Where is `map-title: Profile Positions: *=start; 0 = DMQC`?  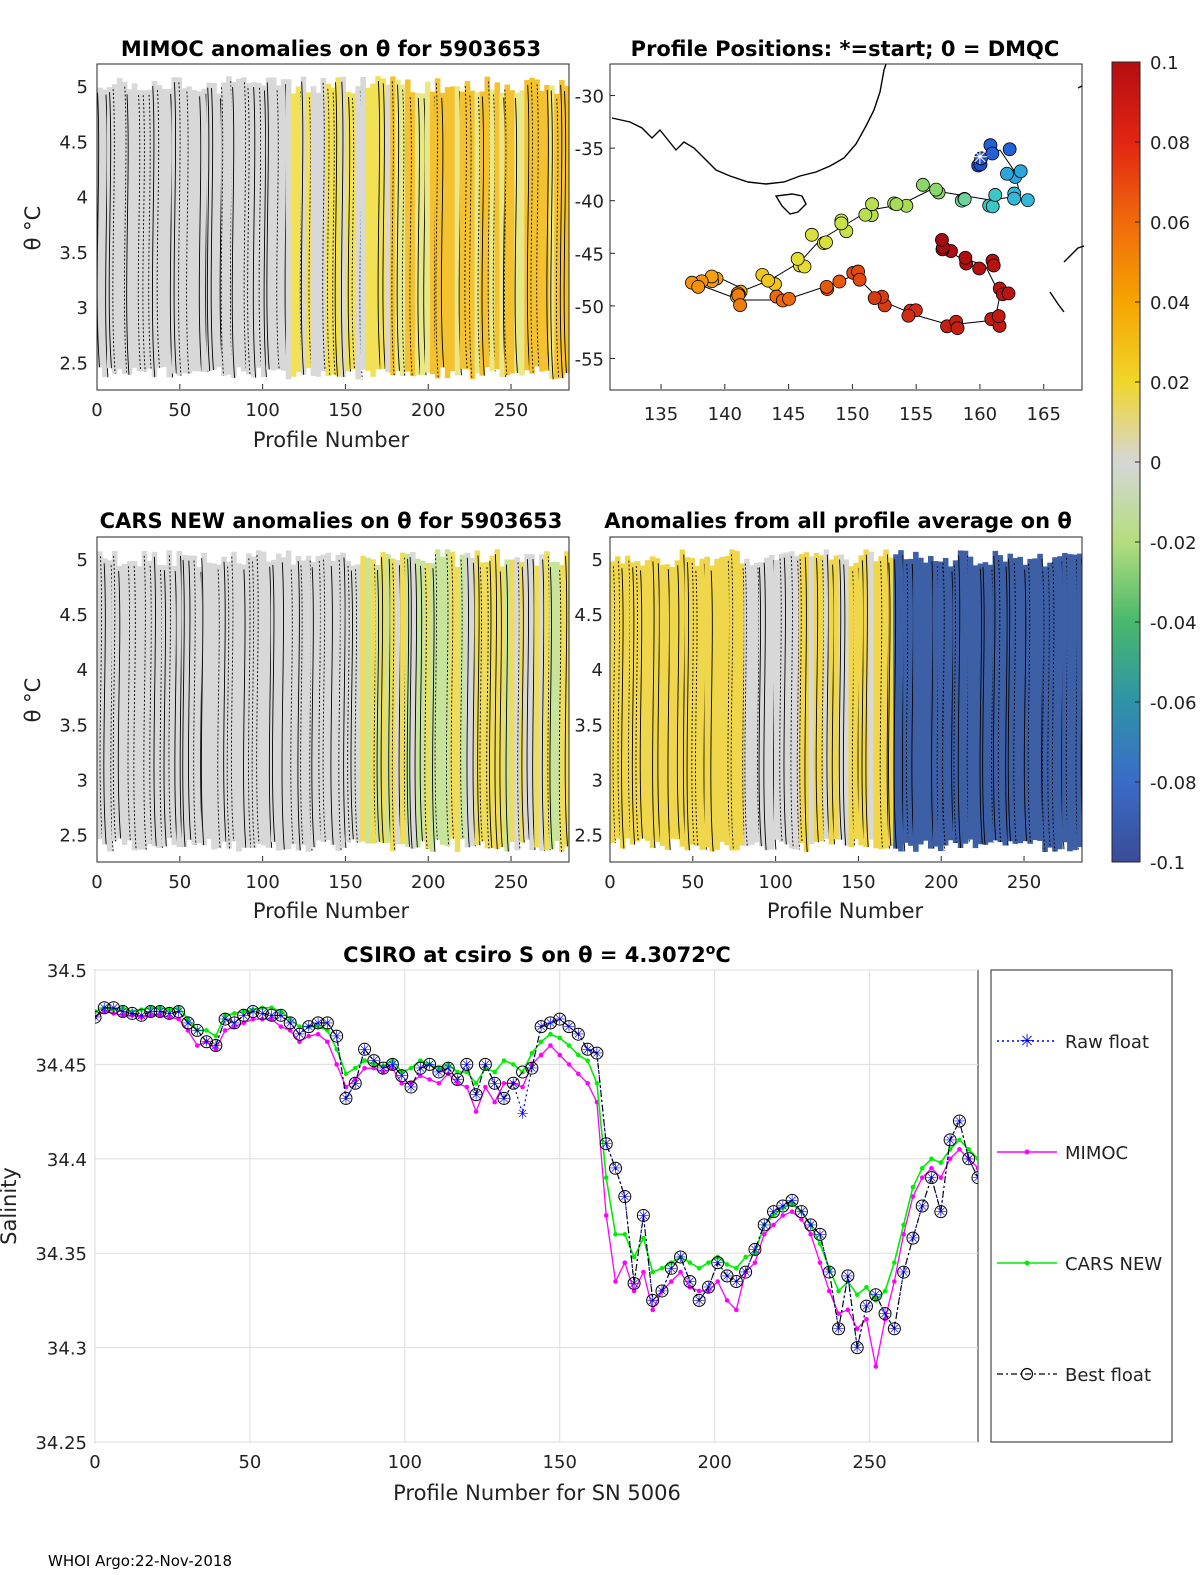 map-title: Profile Positions: *=start; 0 = DMQC is located at coordinates (845, 49).